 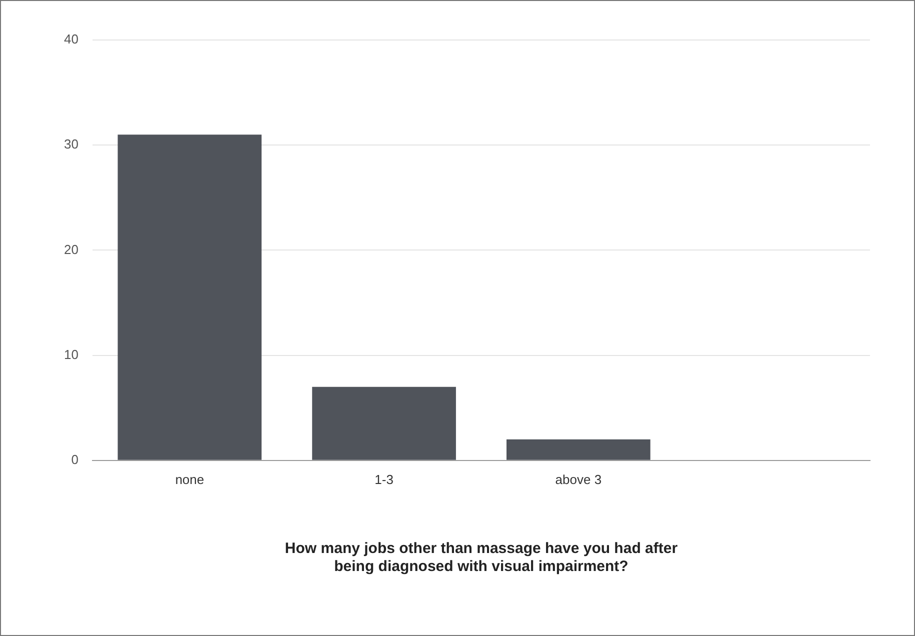 I want to click on y-tick-label: 40, so click(x=71, y=39).